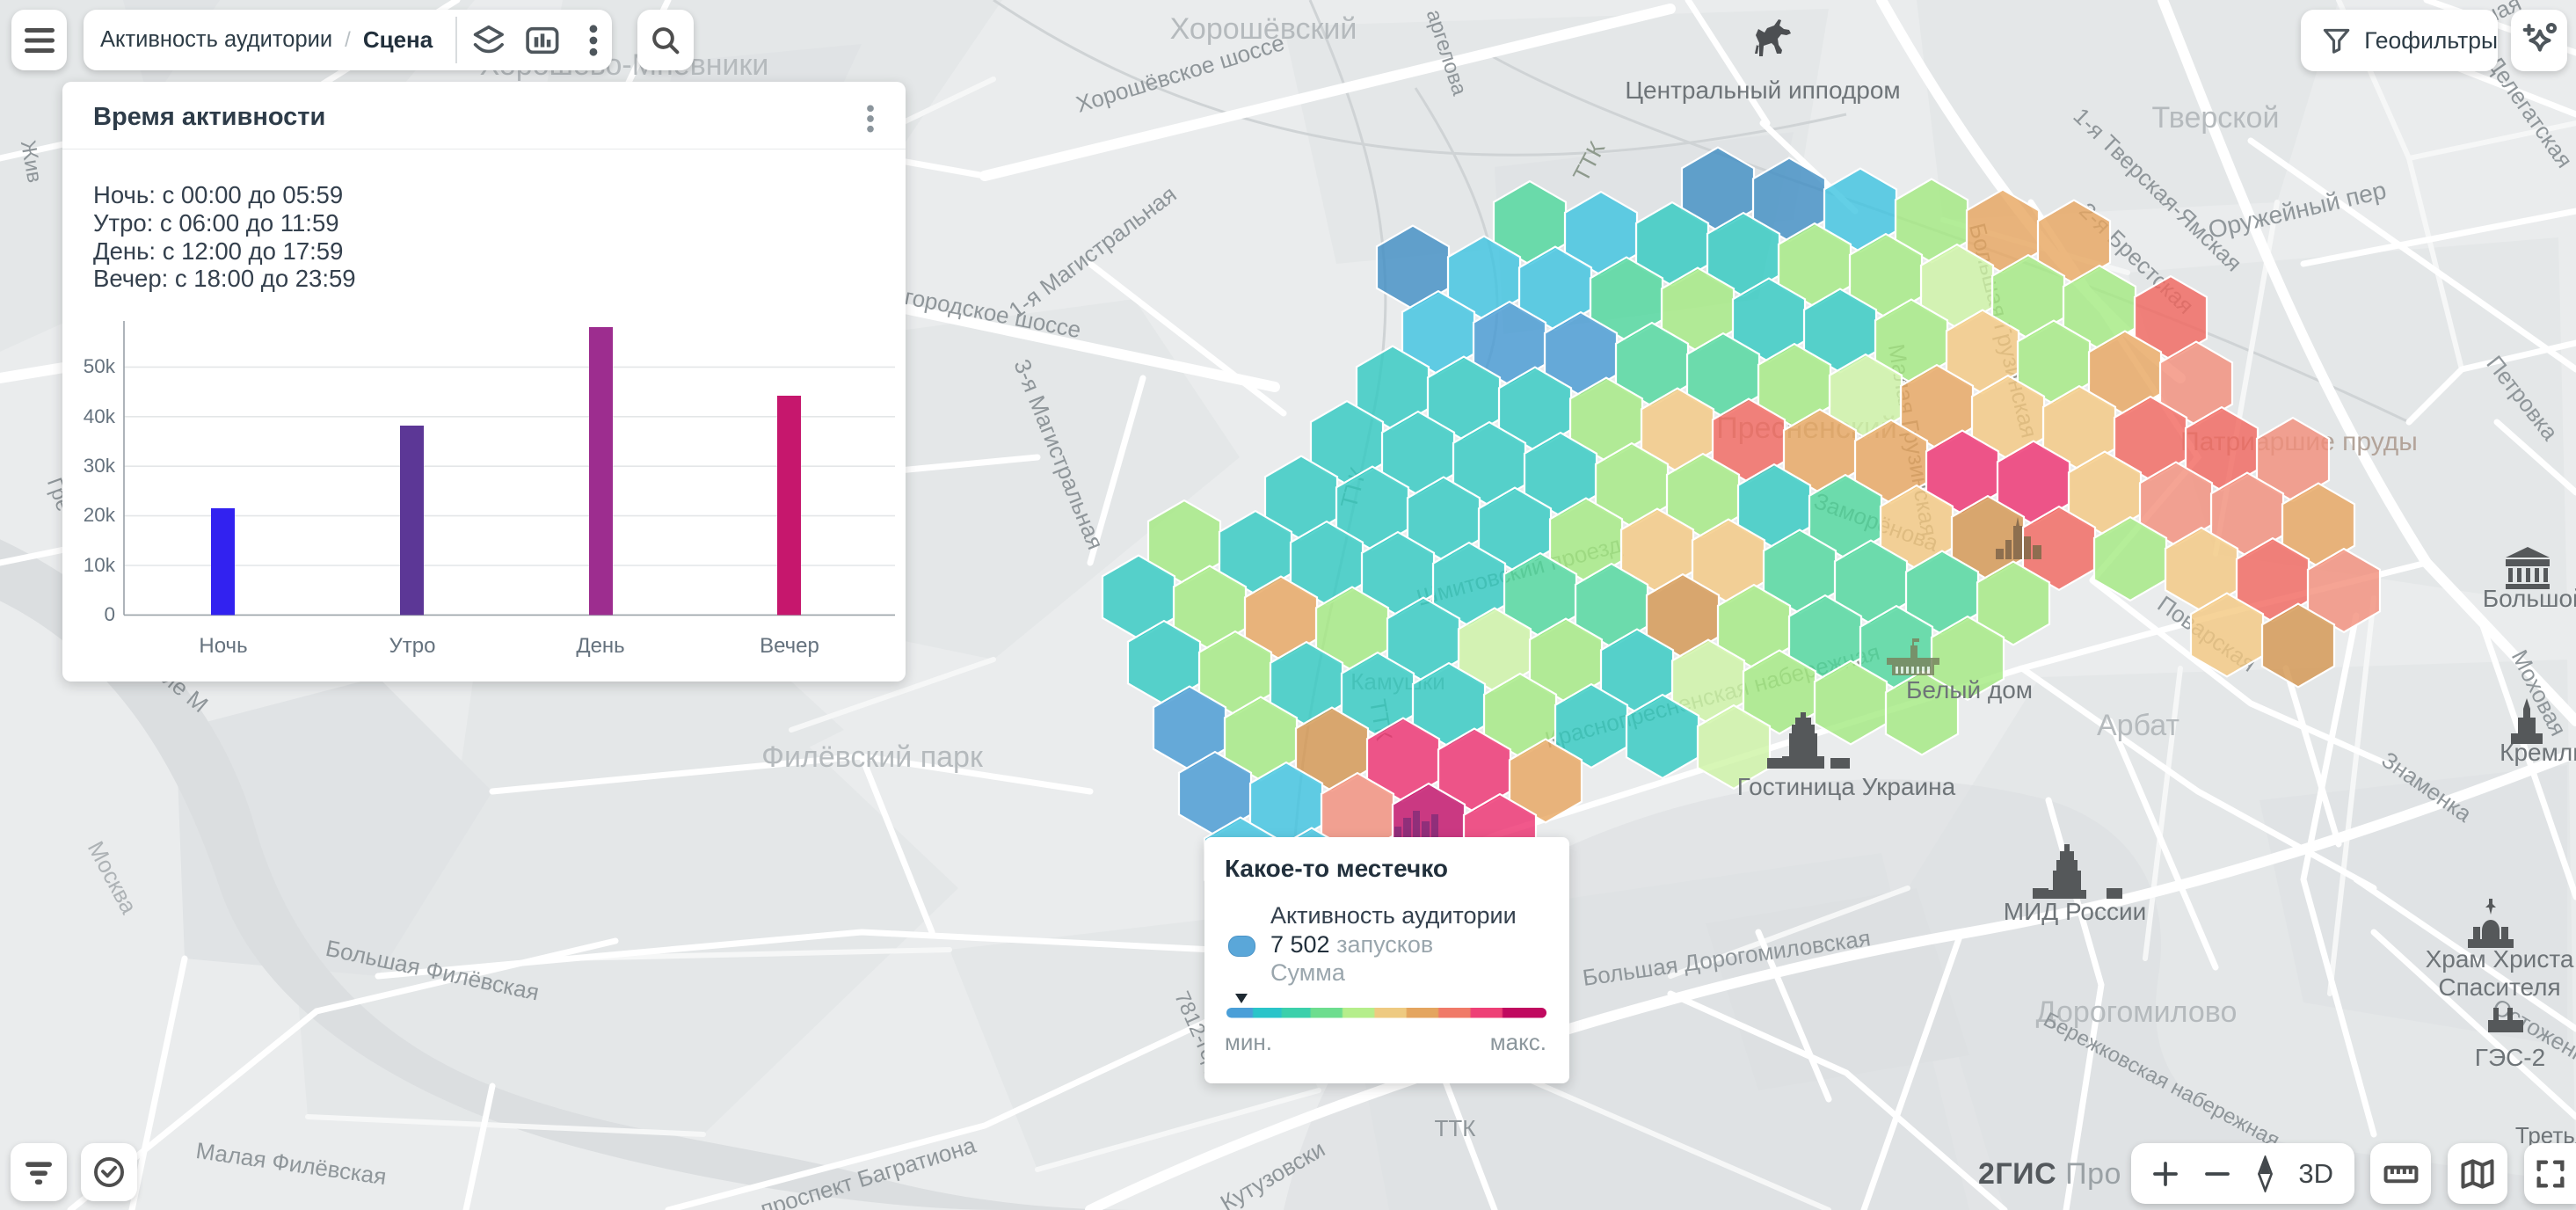 This screenshot has height=1210, width=2576. I want to click on svg-text: 50k, so click(100, 366).